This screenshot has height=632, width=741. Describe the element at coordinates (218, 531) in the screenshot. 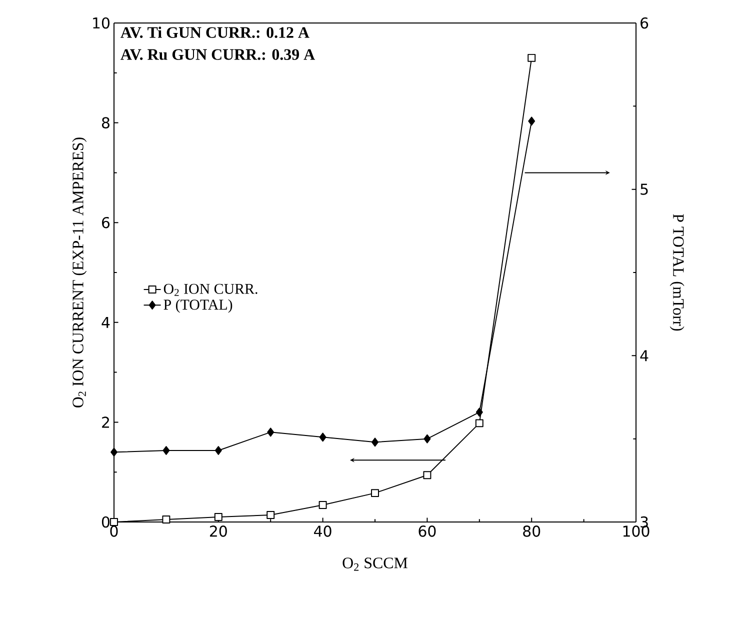

I see `x-tick-label: 20` at that location.